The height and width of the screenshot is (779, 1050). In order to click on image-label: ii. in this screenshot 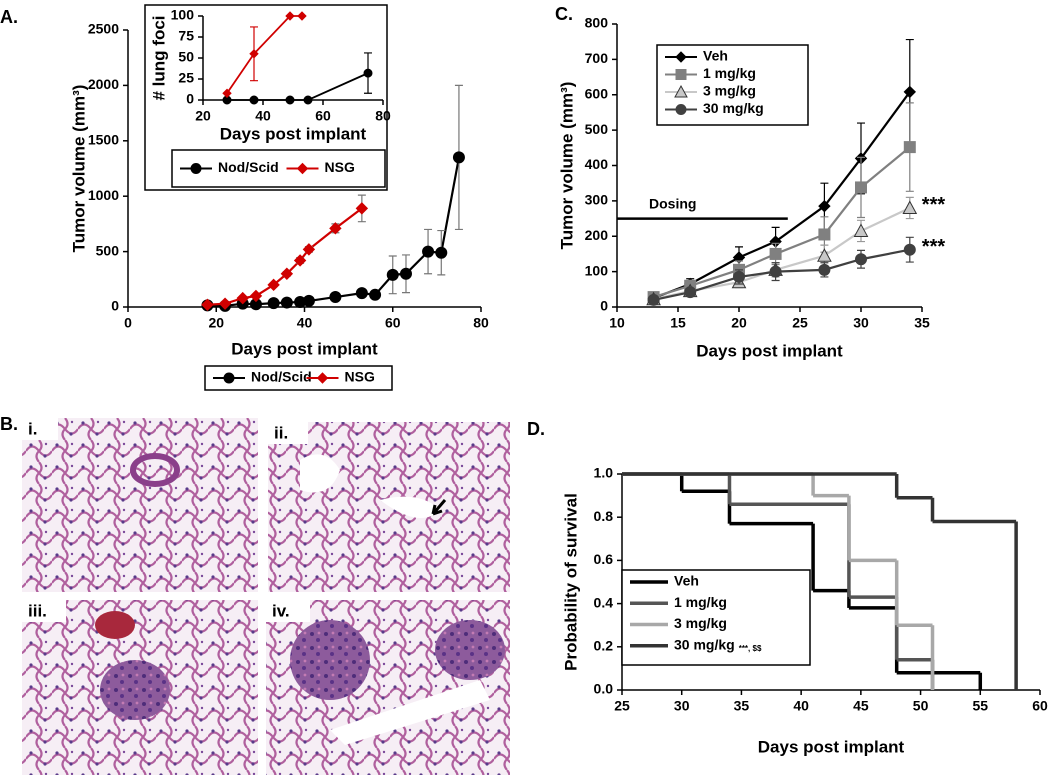, I will do `click(281, 432)`.